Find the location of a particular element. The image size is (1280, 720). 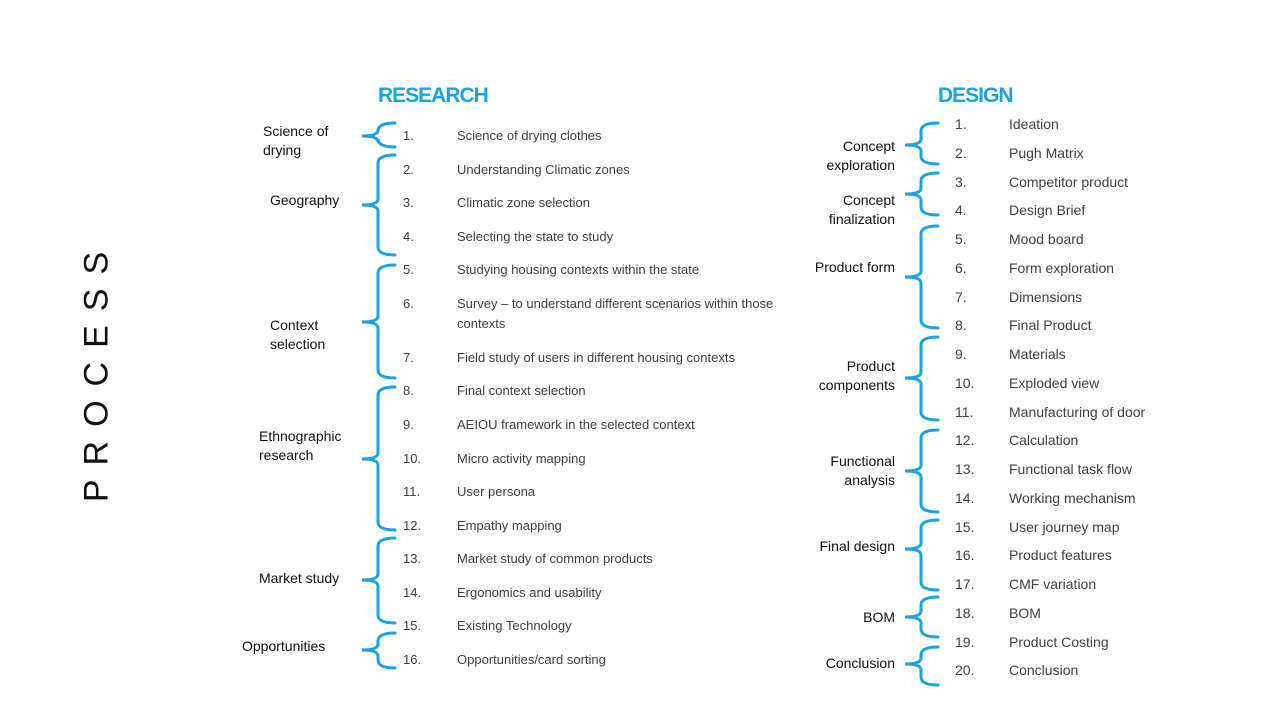

research-item-text: Climatic zone selection is located at coordinates (523, 202).